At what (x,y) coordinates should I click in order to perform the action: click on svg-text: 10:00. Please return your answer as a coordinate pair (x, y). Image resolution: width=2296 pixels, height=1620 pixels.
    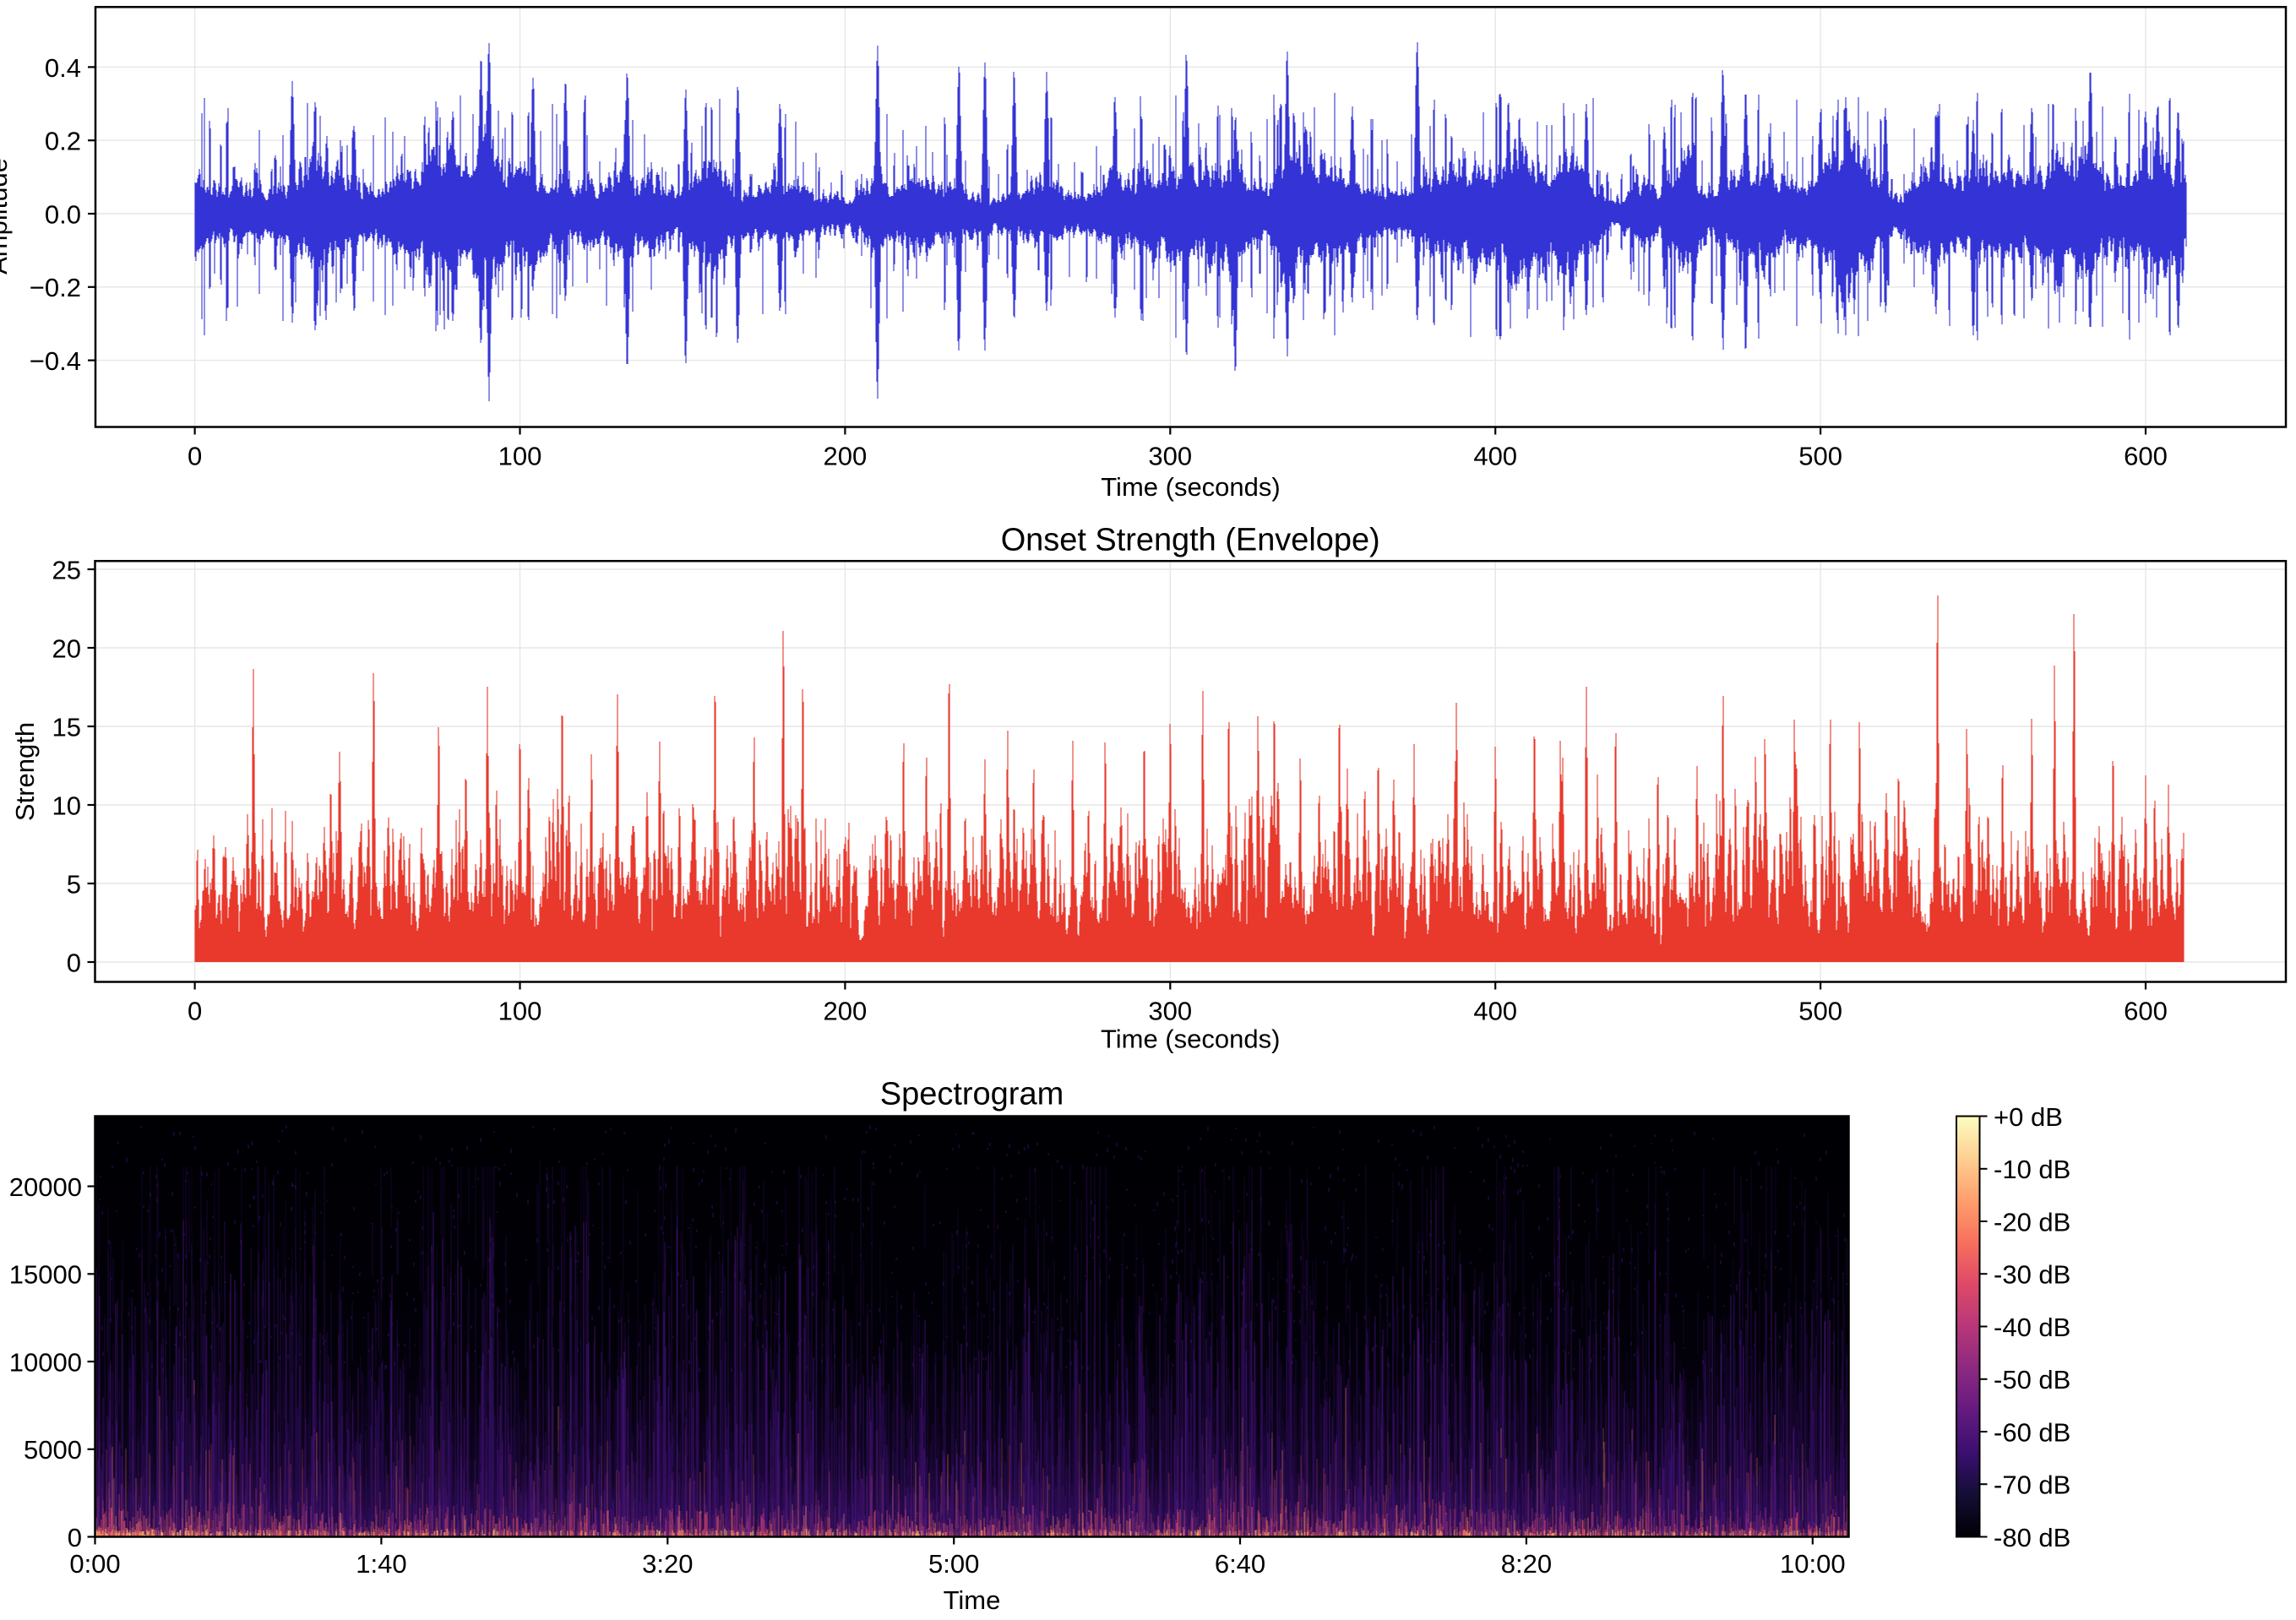
    Looking at the image, I should click on (1813, 1564).